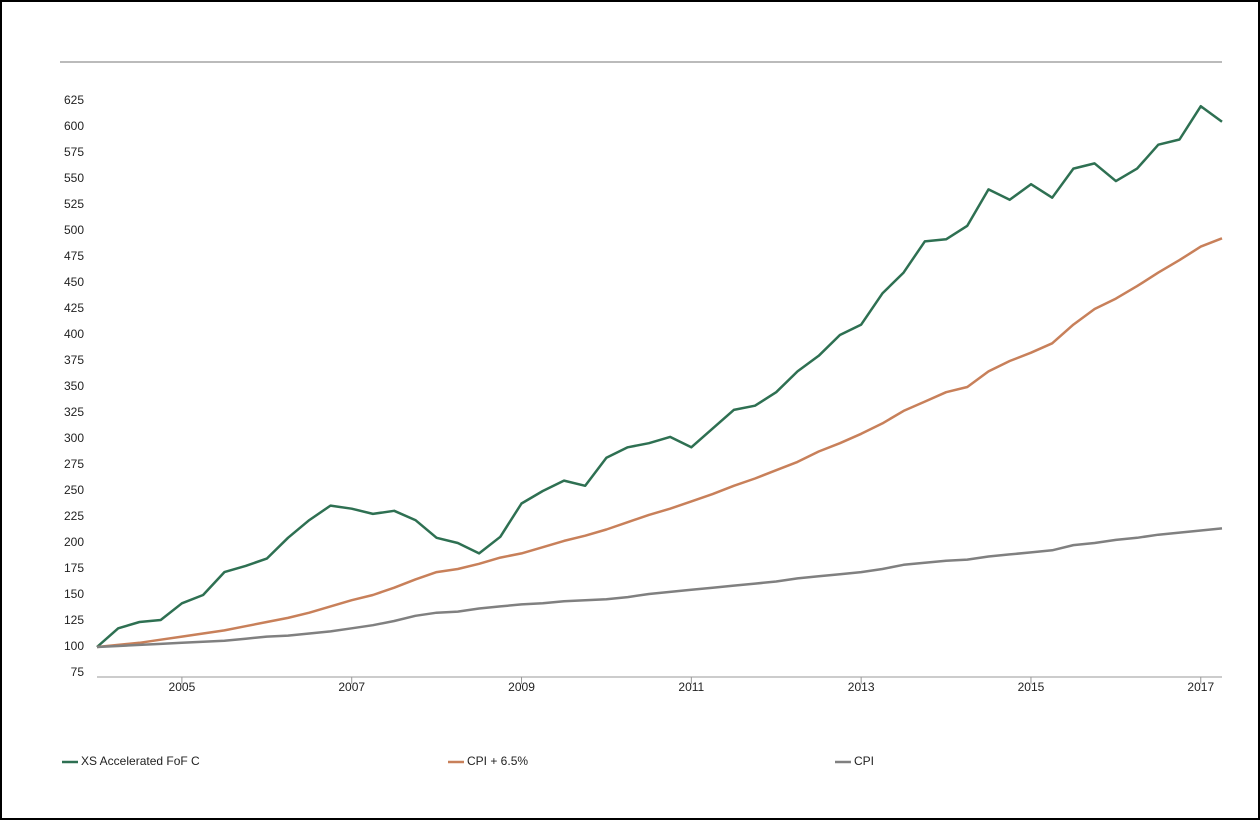 This screenshot has width=1260, height=820. I want to click on y-tick-label: 450, so click(74, 282).